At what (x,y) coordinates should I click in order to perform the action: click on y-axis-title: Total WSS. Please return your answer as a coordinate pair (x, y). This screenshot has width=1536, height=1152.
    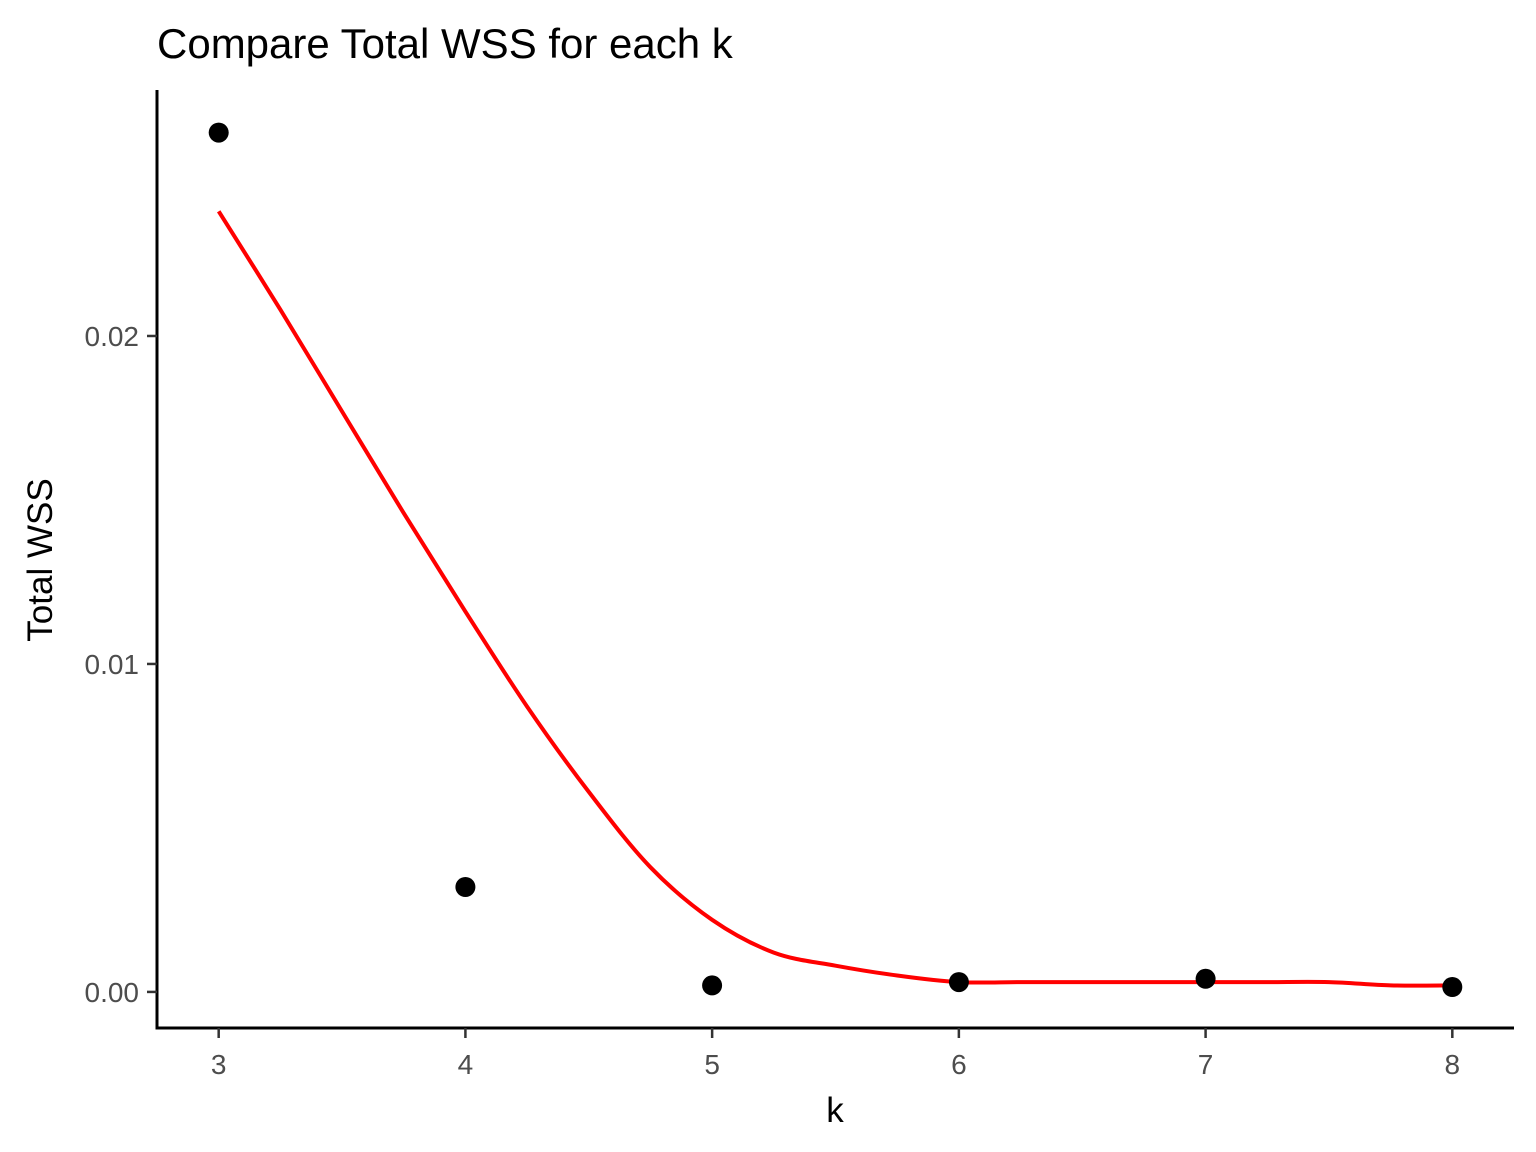
    Looking at the image, I should click on (40, 559).